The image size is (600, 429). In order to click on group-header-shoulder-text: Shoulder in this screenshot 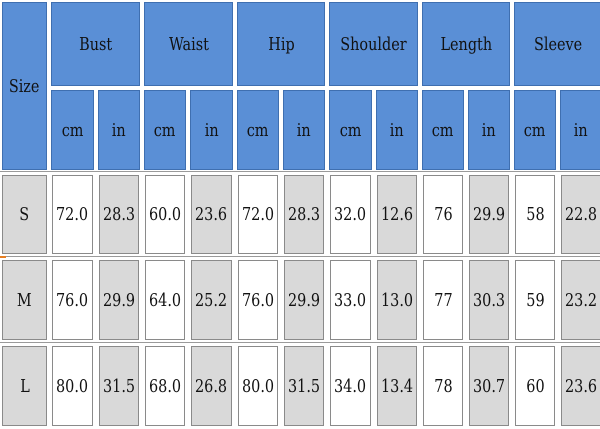, I will do `click(373, 44)`.